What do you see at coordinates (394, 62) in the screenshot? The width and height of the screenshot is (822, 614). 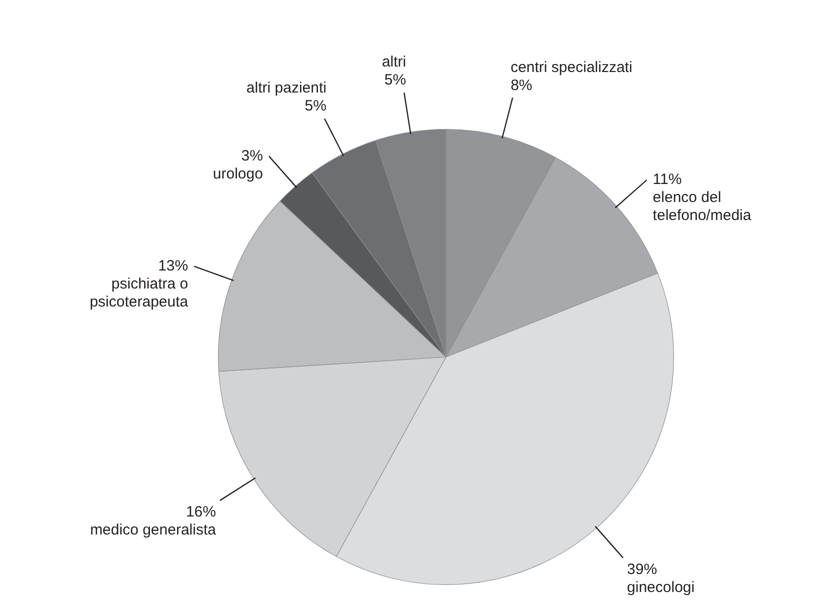 I see `slice-label: altri` at bounding box center [394, 62].